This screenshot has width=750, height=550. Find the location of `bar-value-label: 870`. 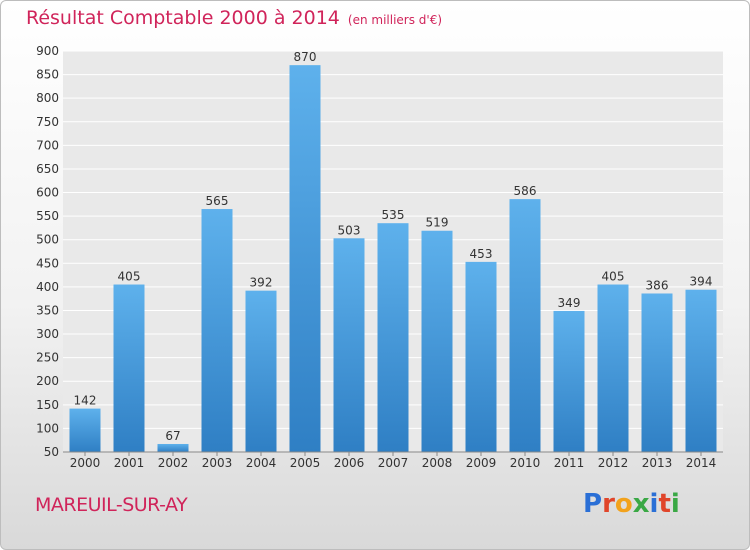

bar-value-label: 870 is located at coordinates (305, 57).